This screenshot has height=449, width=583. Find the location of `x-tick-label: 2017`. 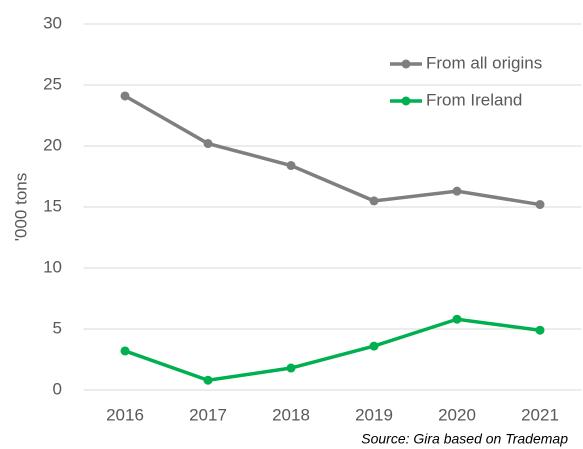

x-tick-label: 2017 is located at coordinates (208, 414).